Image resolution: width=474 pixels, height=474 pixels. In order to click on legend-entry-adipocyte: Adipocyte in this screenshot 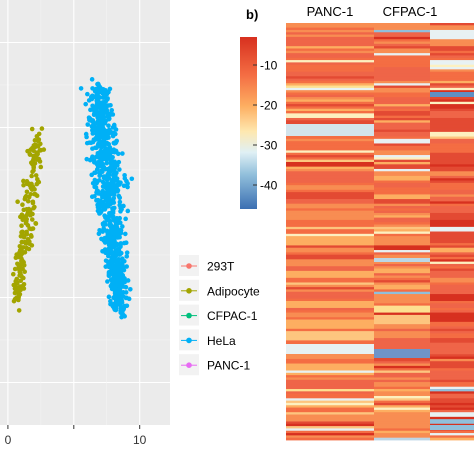, I will do `click(219, 290)`.